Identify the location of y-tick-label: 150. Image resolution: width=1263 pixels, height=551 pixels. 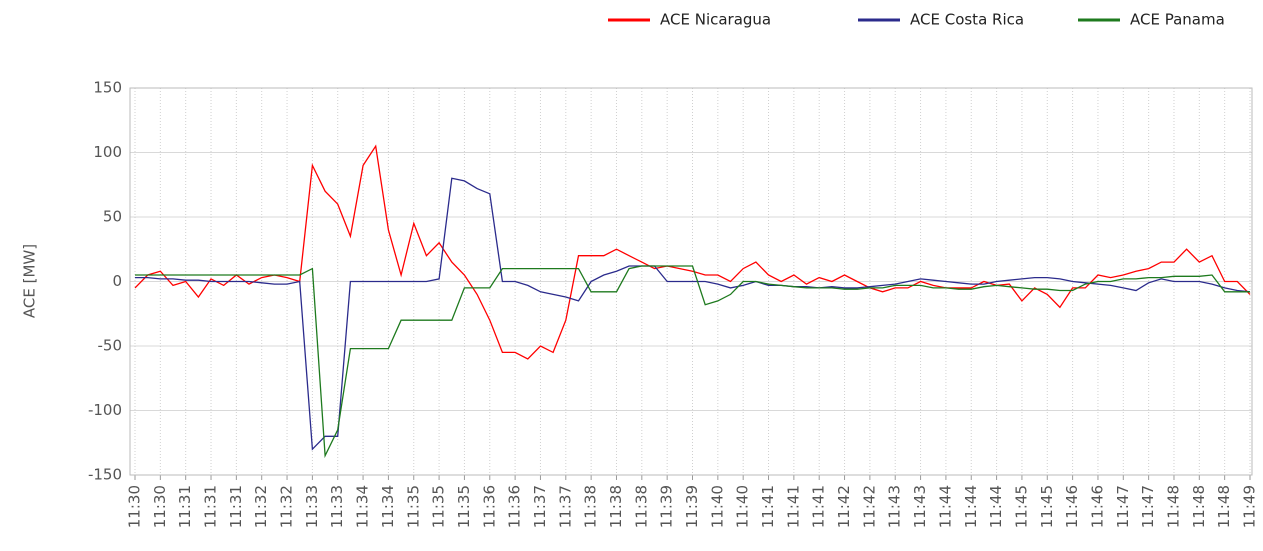
(107, 88).